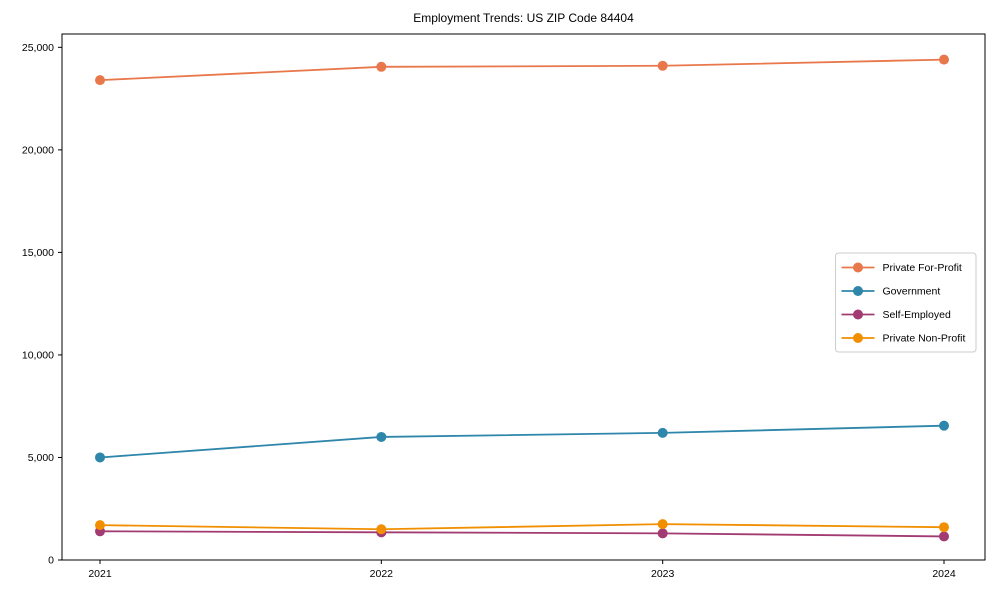 This screenshot has width=1000, height=600. I want to click on legend-item: Government, so click(891, 292).